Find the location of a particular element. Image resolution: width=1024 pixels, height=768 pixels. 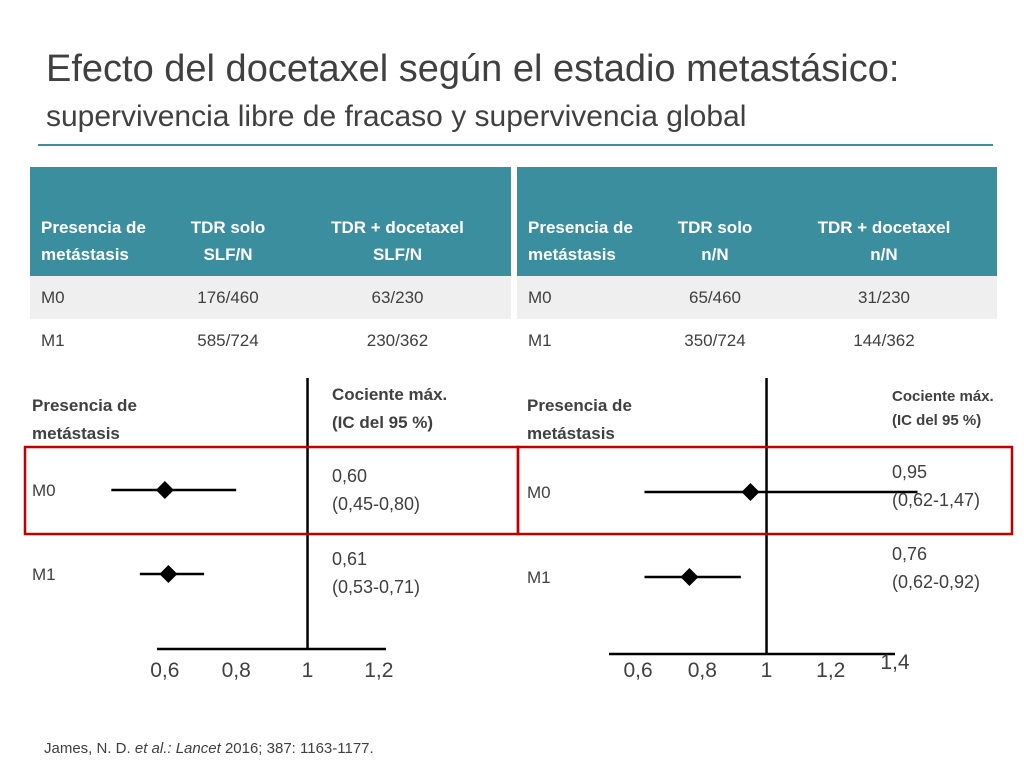

table-cell: 65/460 is located at coordinates (715, 297).